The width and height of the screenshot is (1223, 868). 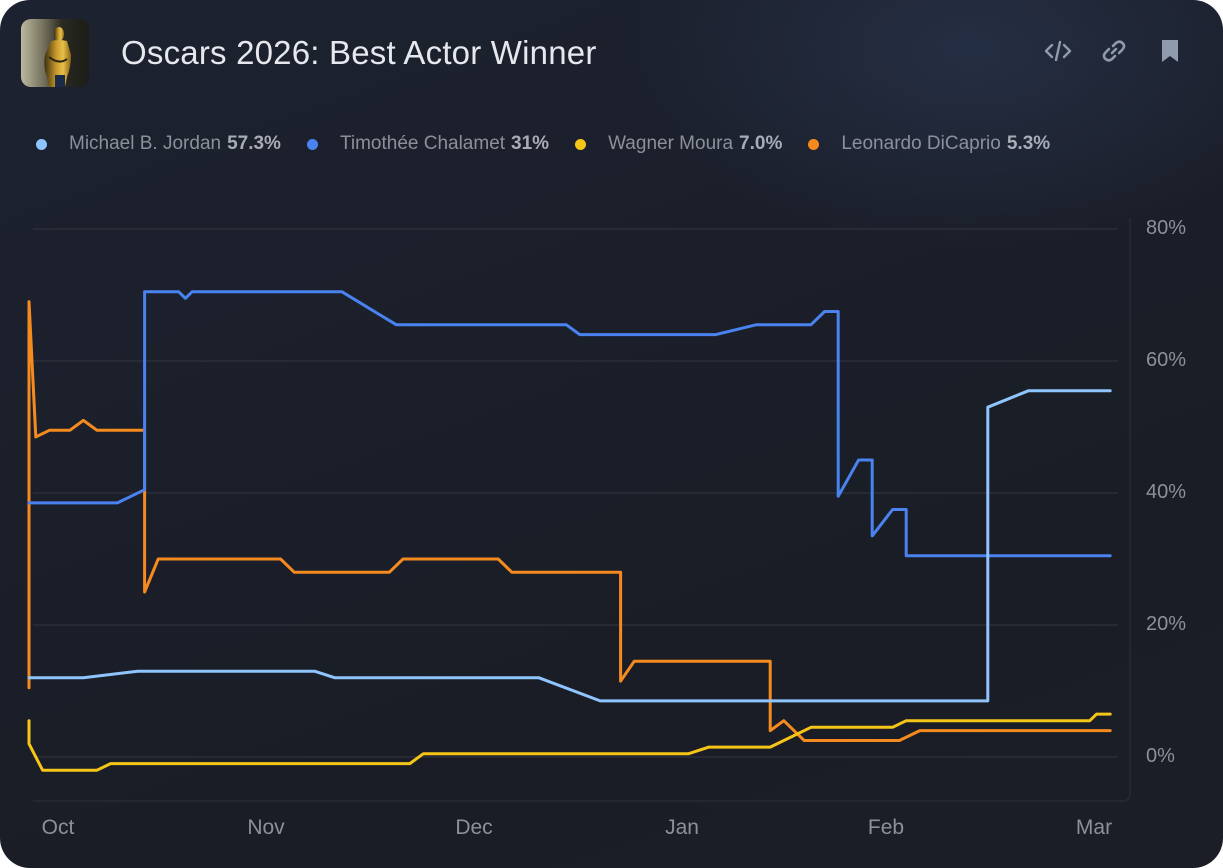 What do you see at coordinates (474, 827) in the screenshot?
I see `x-tick-label: Dec` at bounding box center [474, 827].